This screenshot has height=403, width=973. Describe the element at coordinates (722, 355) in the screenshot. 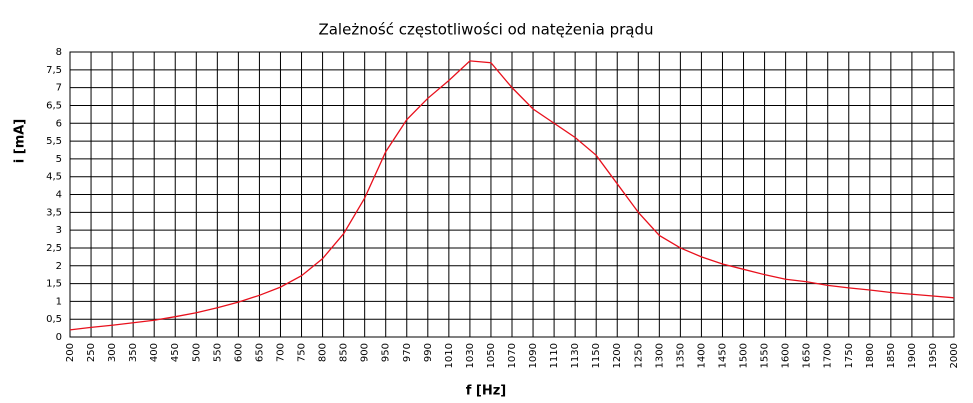

I see `x-tick-label: 1450` at that location.